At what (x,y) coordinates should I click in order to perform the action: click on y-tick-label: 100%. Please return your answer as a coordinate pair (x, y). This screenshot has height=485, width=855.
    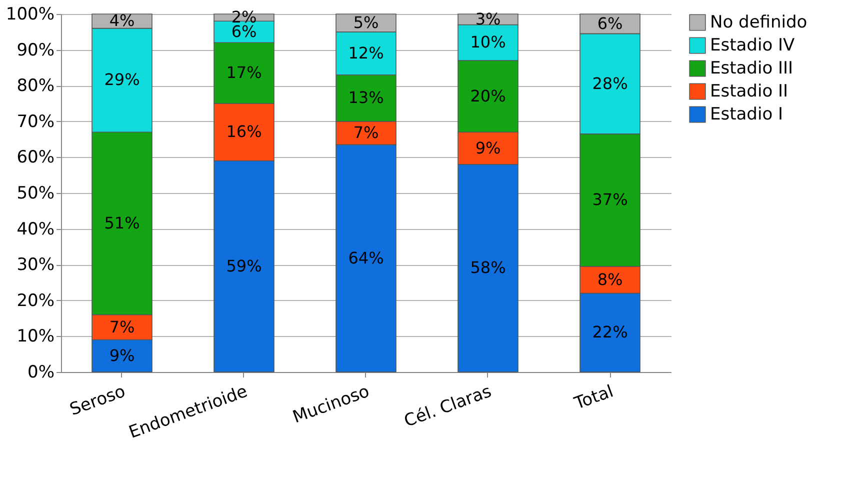
    Looking at the image, I should click on (30, 14).